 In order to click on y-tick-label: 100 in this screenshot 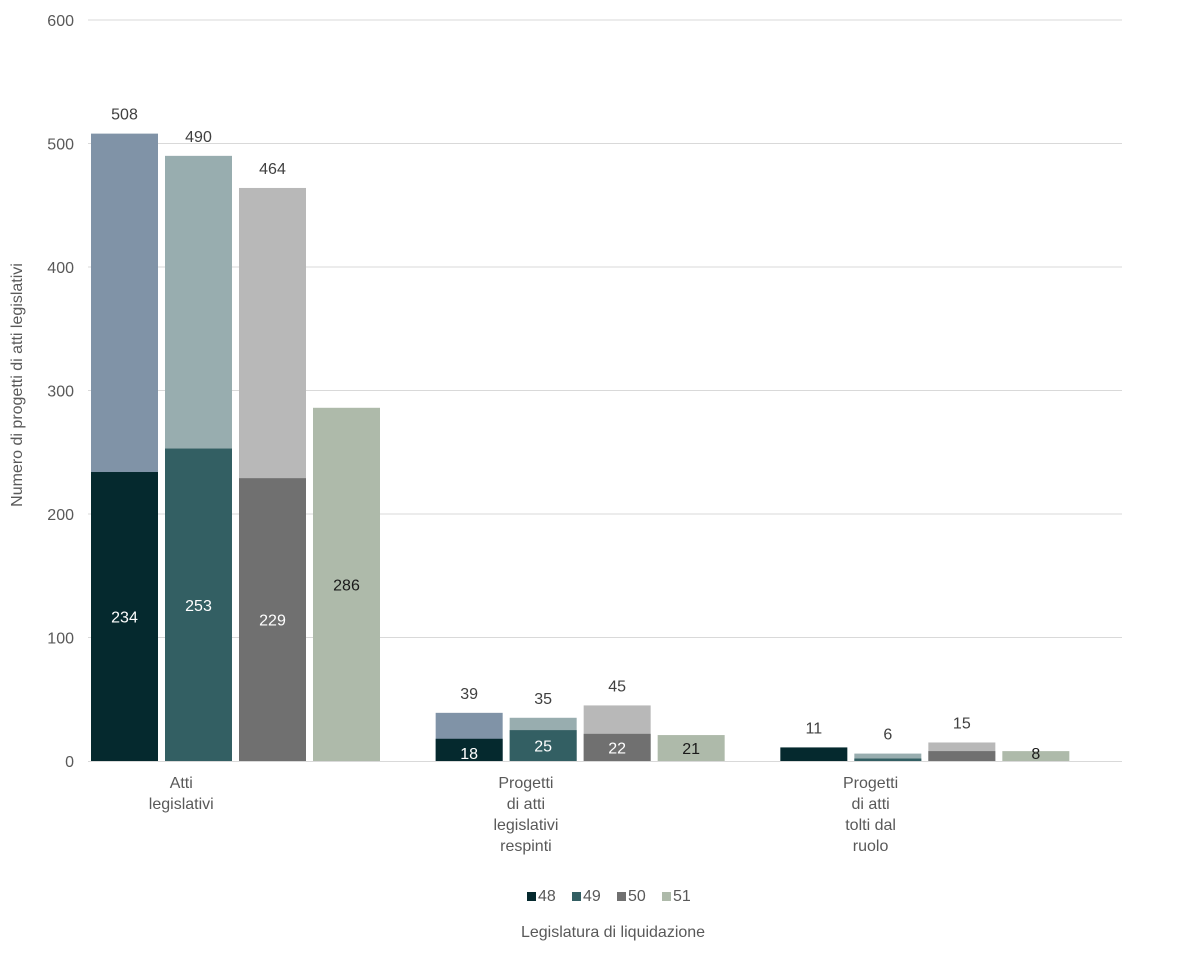, I will do `click(60, 639)`.